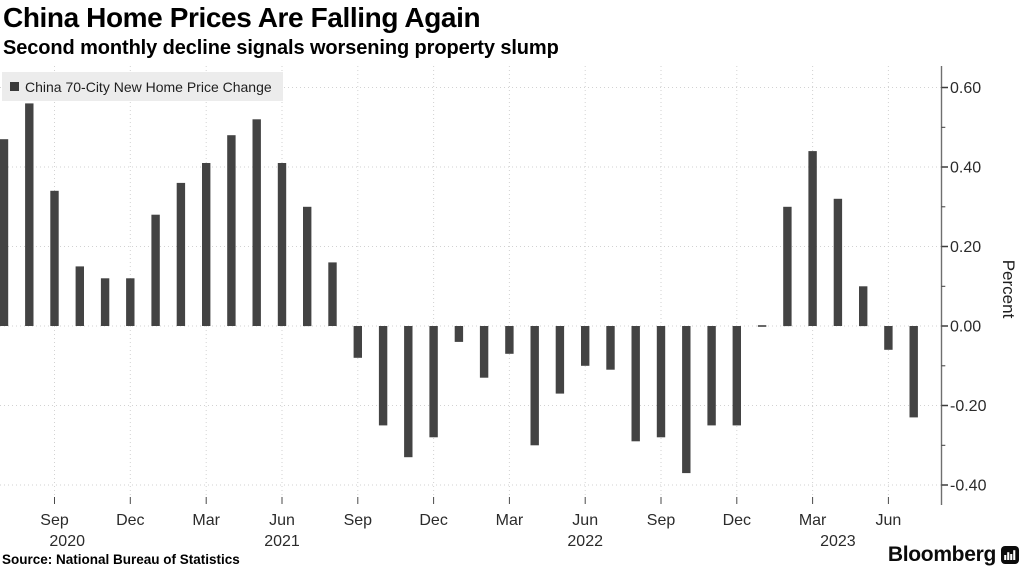  Describe the element at coordinates (965, 327) in the screenshot. I see `y-tick-label: 0.00` at that location.